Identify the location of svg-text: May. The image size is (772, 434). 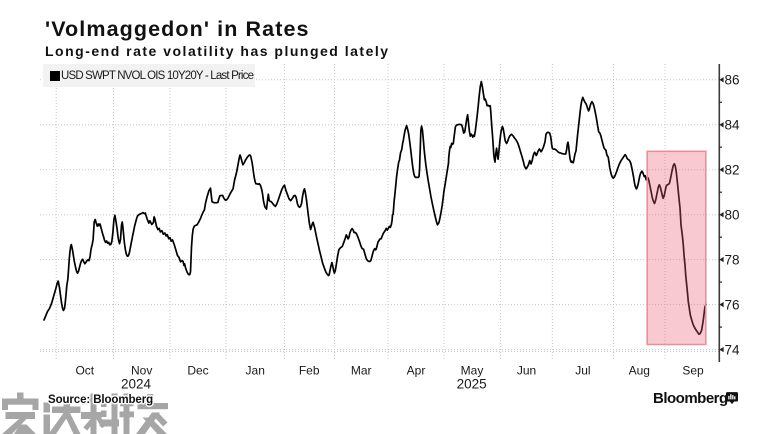
(472, 371).